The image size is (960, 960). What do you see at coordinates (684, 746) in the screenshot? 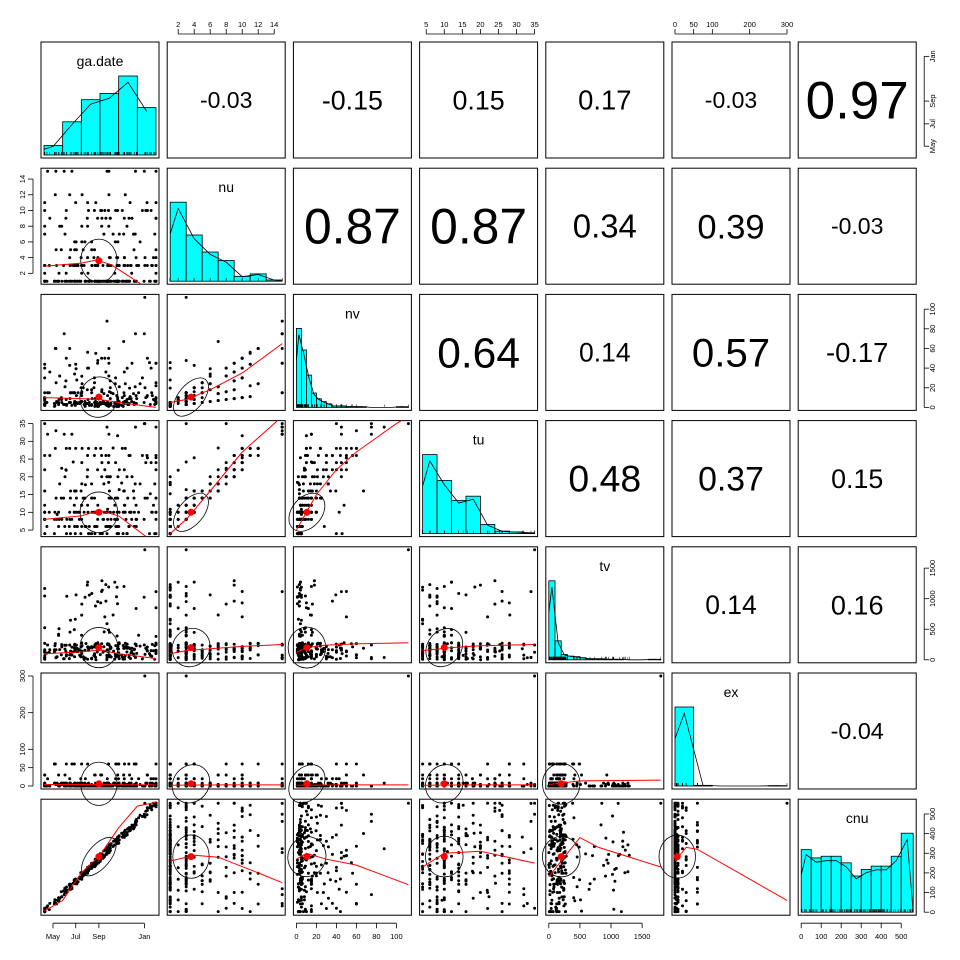
I see `hist-bar` at bounding box center [684, 746].